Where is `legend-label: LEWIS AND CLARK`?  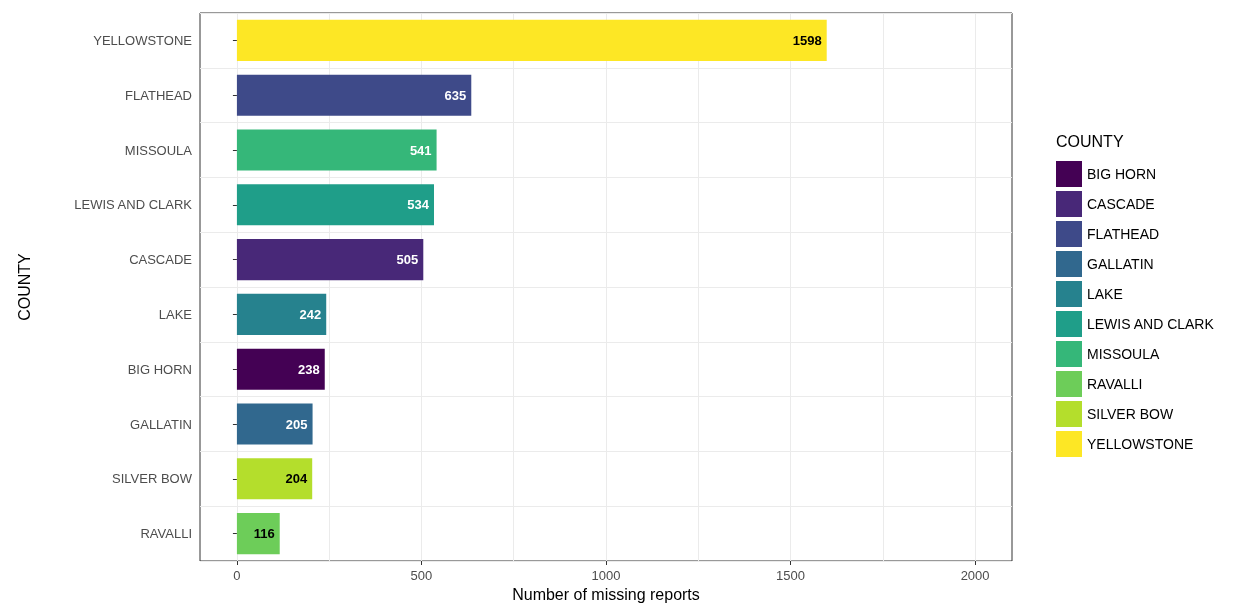 legend-label: LEWIS AND CLARK is located at coordinates (1151, 324).